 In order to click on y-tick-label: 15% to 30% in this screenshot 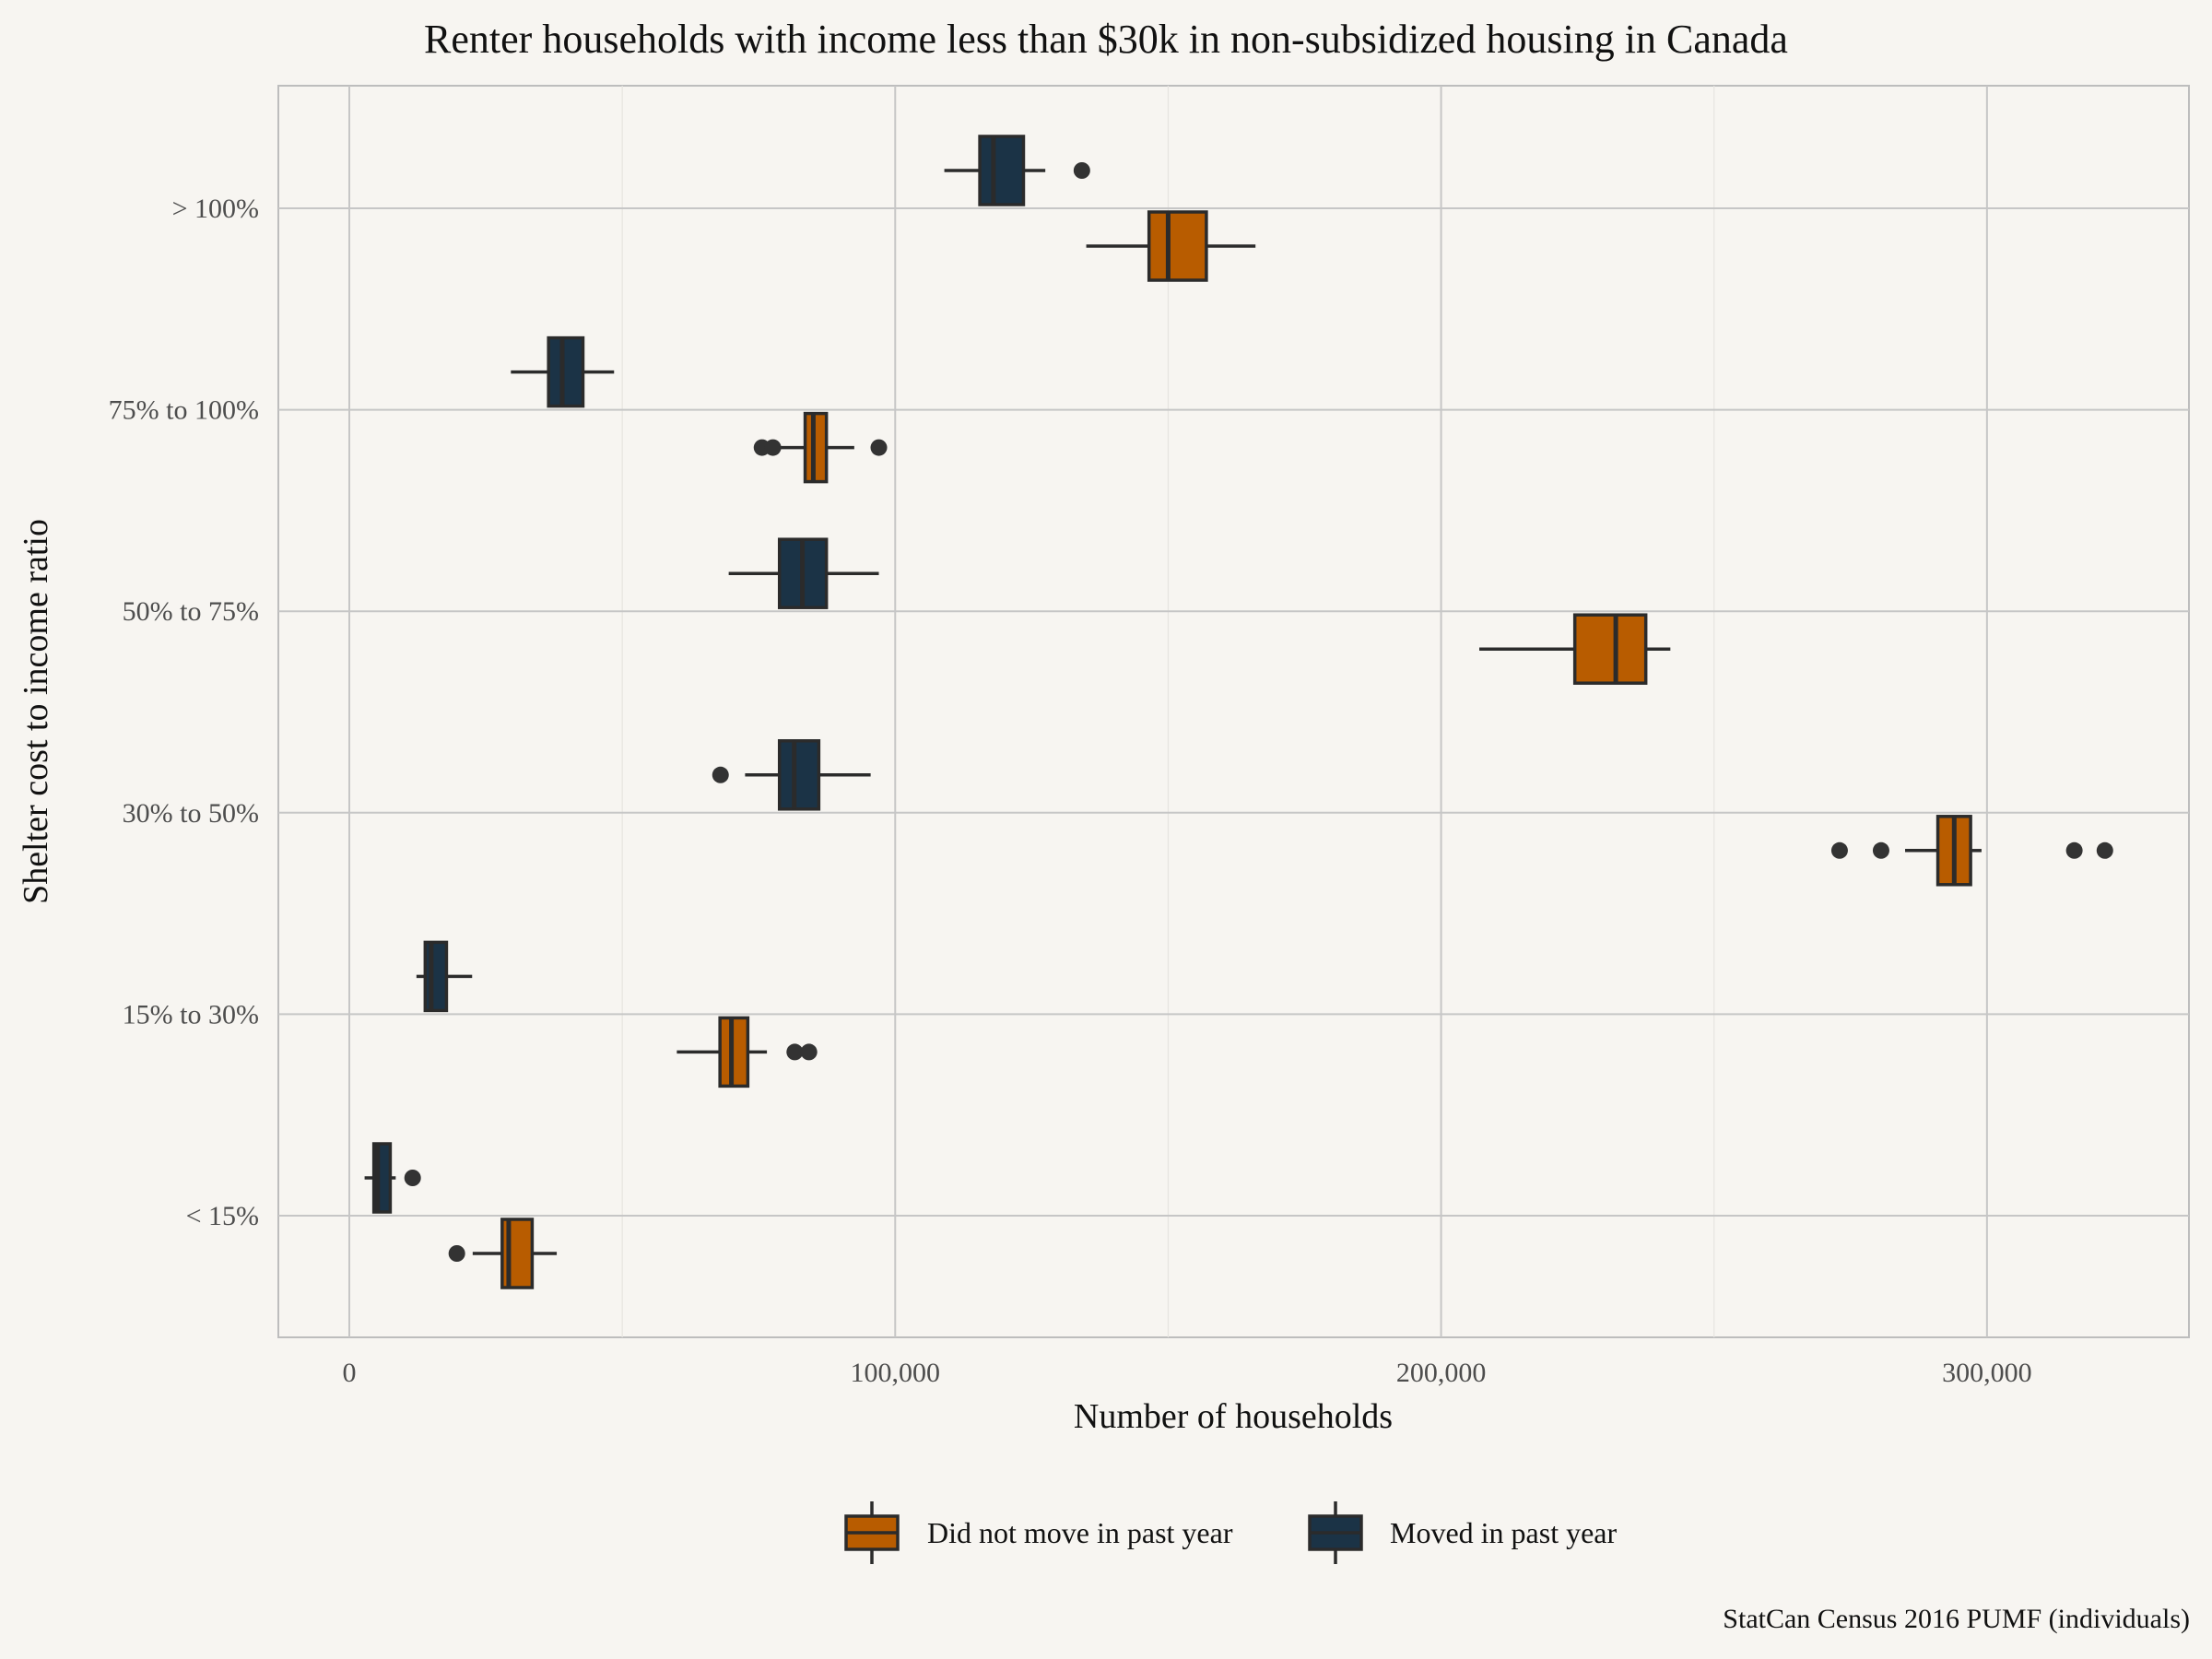, I will do `click(191, 1014)`.